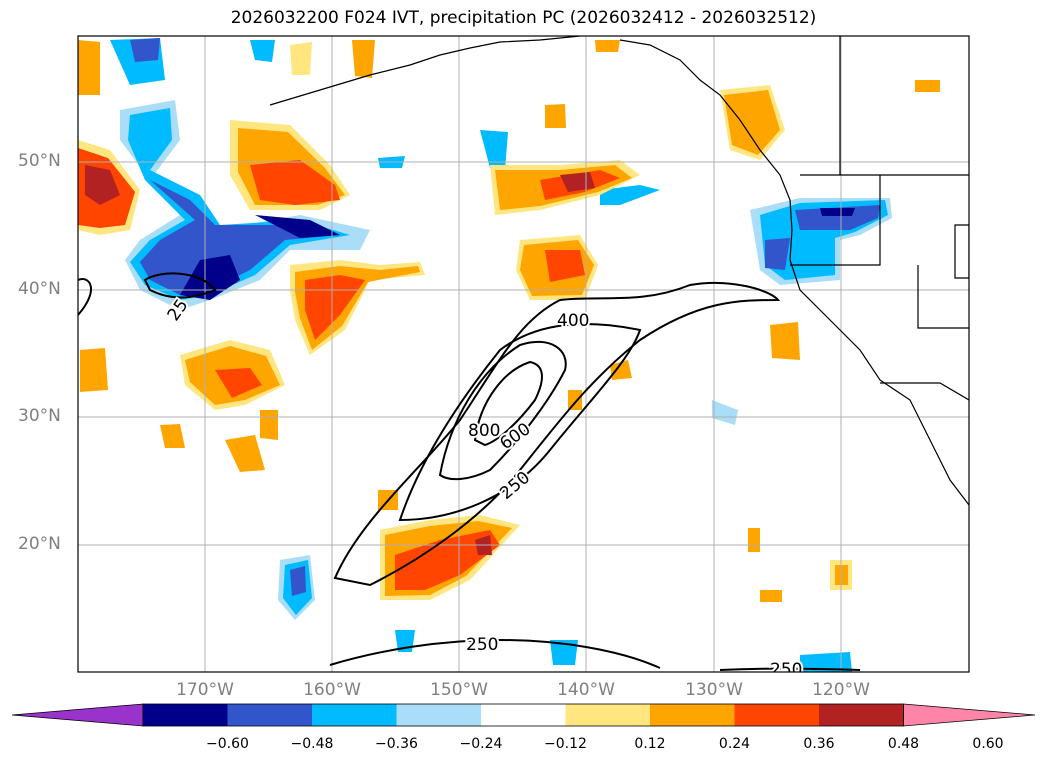  What do you see at coordinates (205, 690) in the screenshot?
I see `lon-label-170w: 170°W` at bounding box center [205, 690].